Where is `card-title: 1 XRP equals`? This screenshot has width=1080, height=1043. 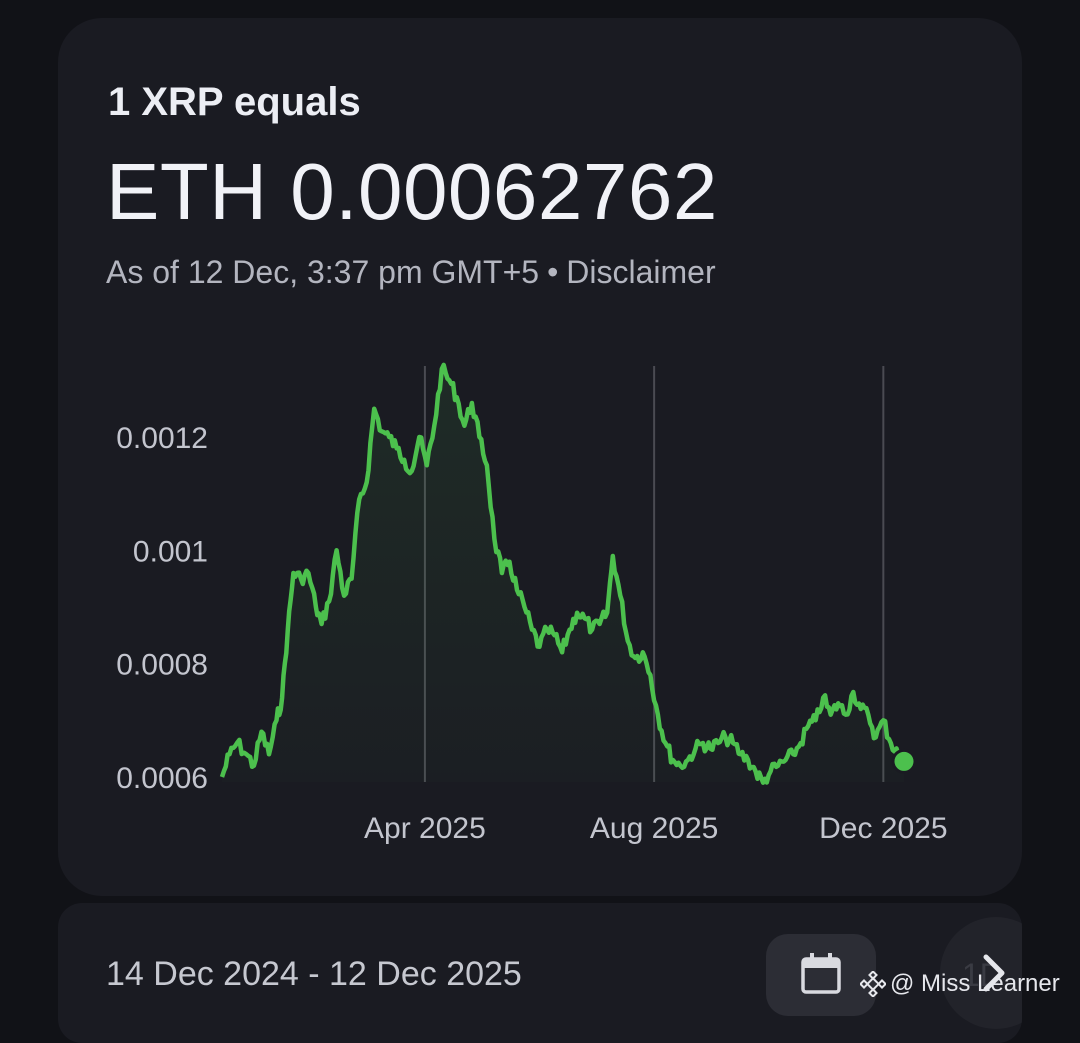 card-title: 1 XRP equals is located at coordinates (234, 102).